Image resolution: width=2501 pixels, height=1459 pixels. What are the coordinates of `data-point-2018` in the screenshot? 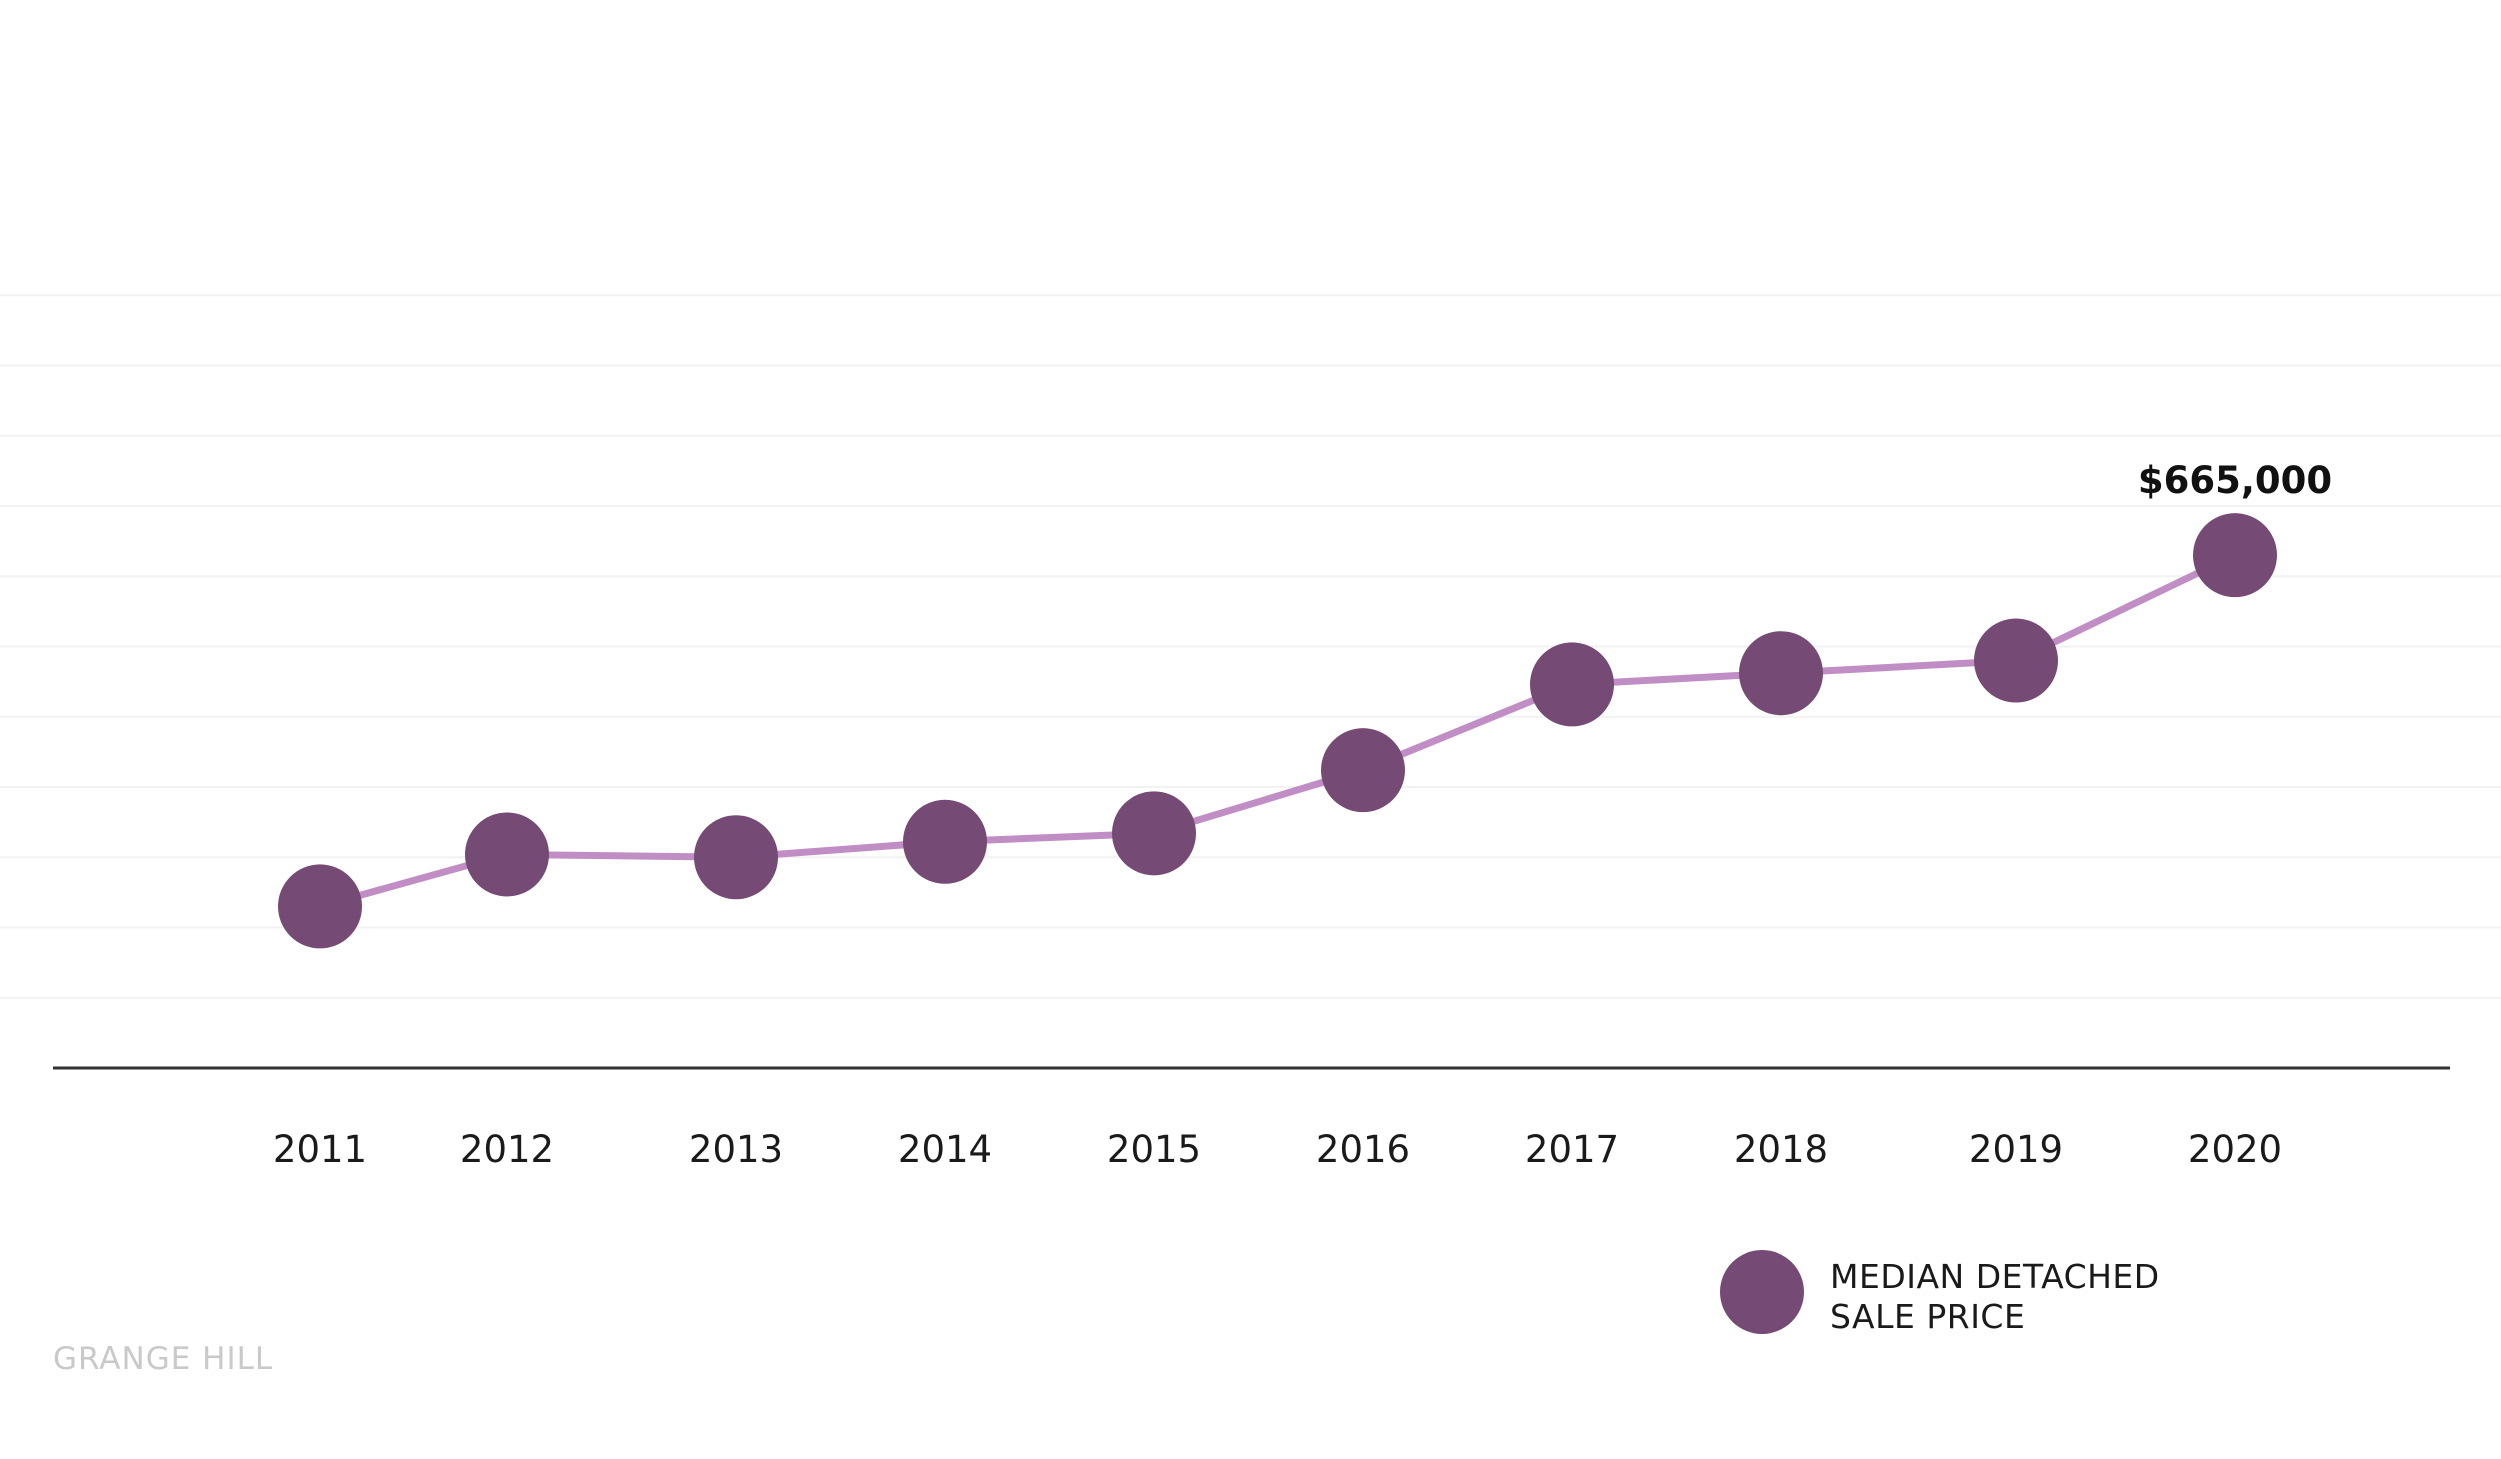 It's located at (1781, 673).